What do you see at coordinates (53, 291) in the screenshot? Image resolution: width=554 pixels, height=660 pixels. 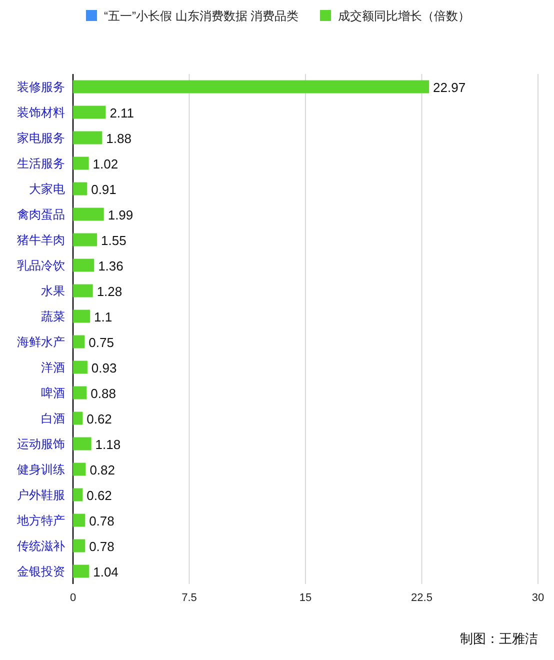 I see `y-tick-label: 水果` at bounding box center [53, 291].